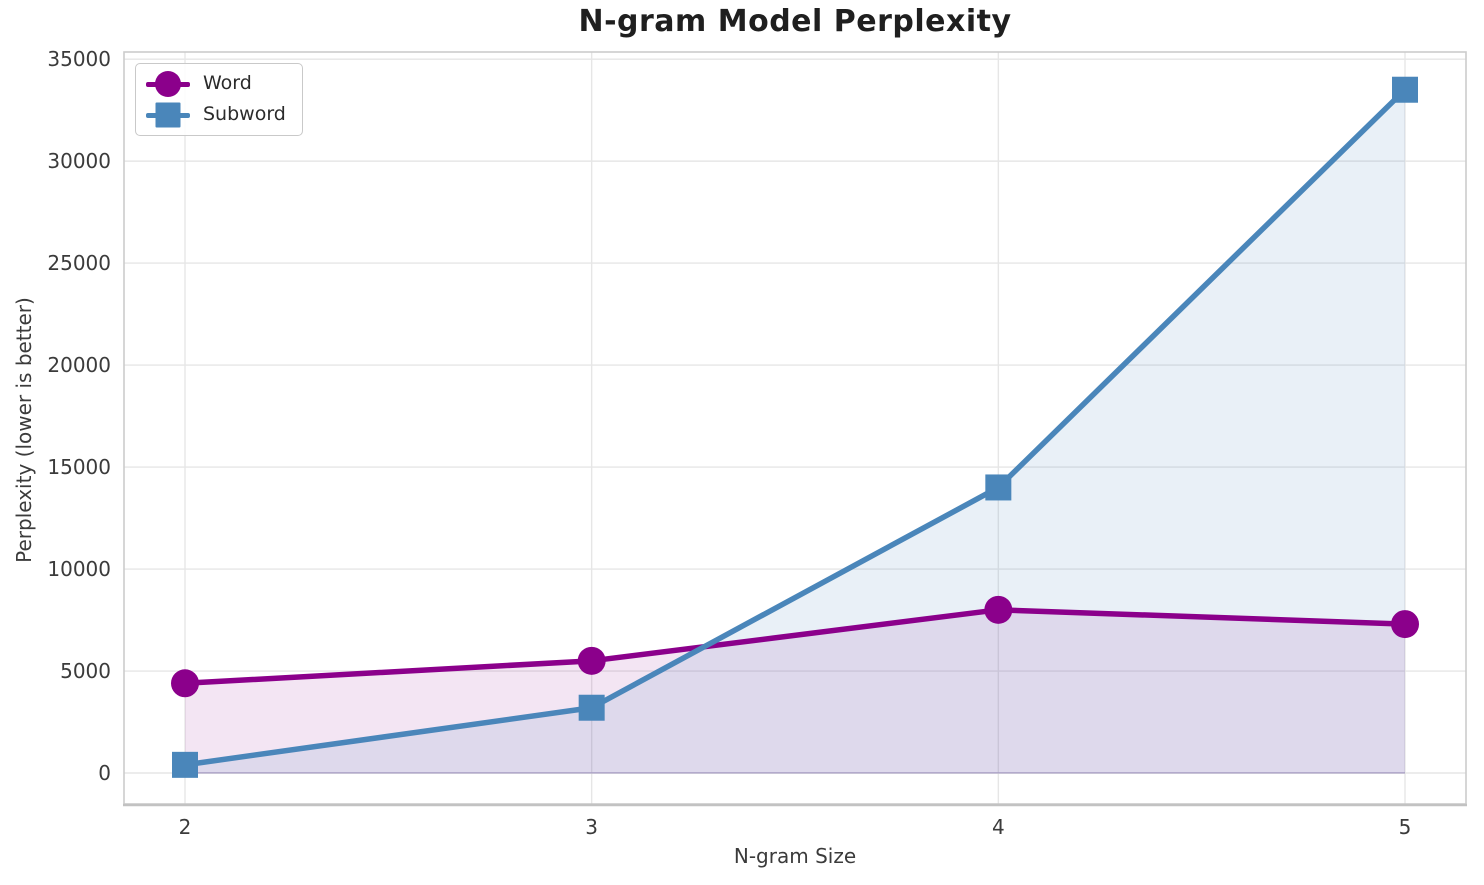 The width and height of the screenshot is (1484, 885). What do you see at coordinates (85, 671) in the screenshot?
I see `y-tick-label: 5000` at bounding box center [85, 671].